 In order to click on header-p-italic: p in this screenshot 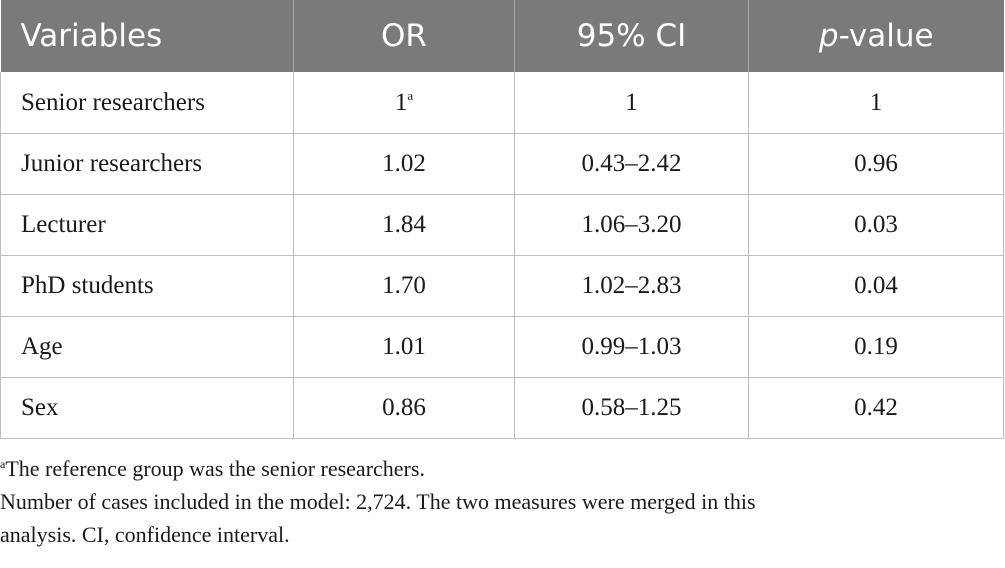, I will do `click(828, 36)`.